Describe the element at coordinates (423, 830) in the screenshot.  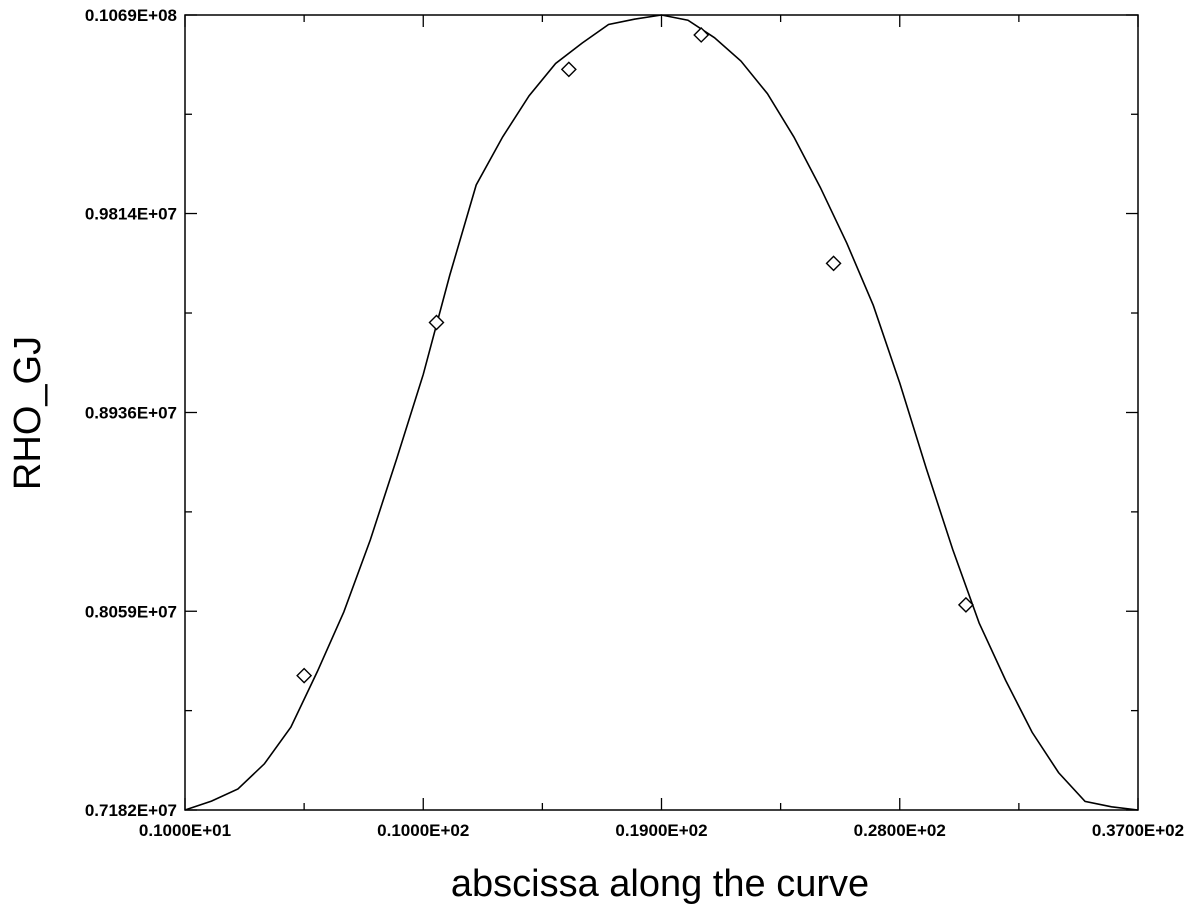
I see `x-tick-label: 0.1000E+02` at that location.